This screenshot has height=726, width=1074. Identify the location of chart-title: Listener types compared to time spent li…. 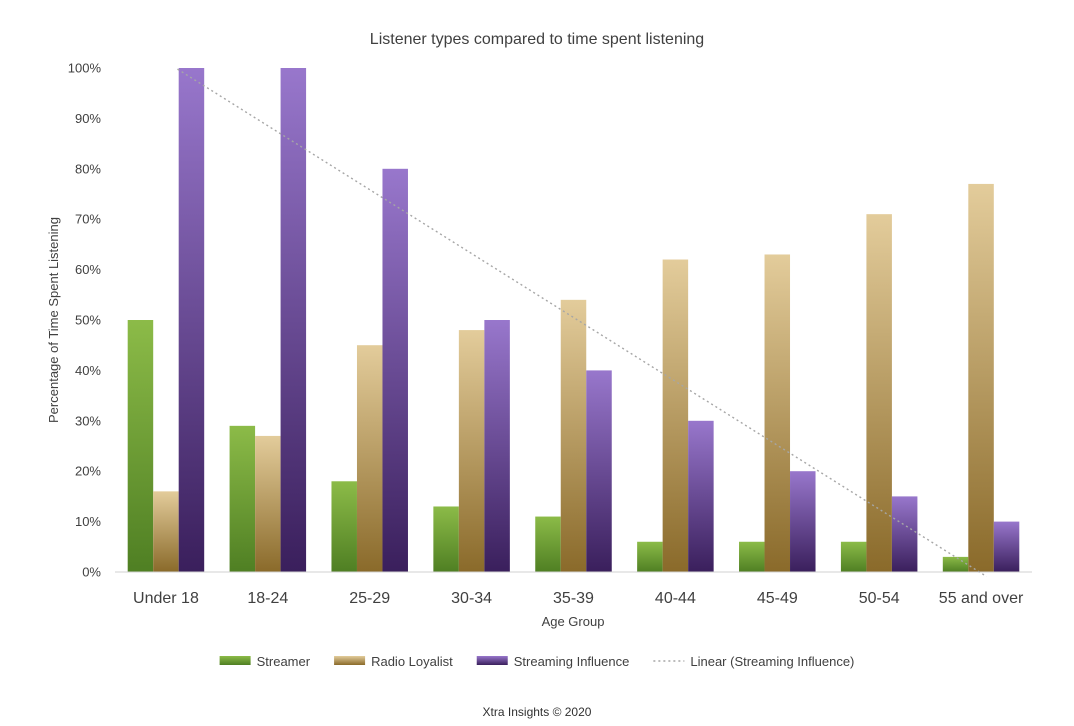
(537, 39).